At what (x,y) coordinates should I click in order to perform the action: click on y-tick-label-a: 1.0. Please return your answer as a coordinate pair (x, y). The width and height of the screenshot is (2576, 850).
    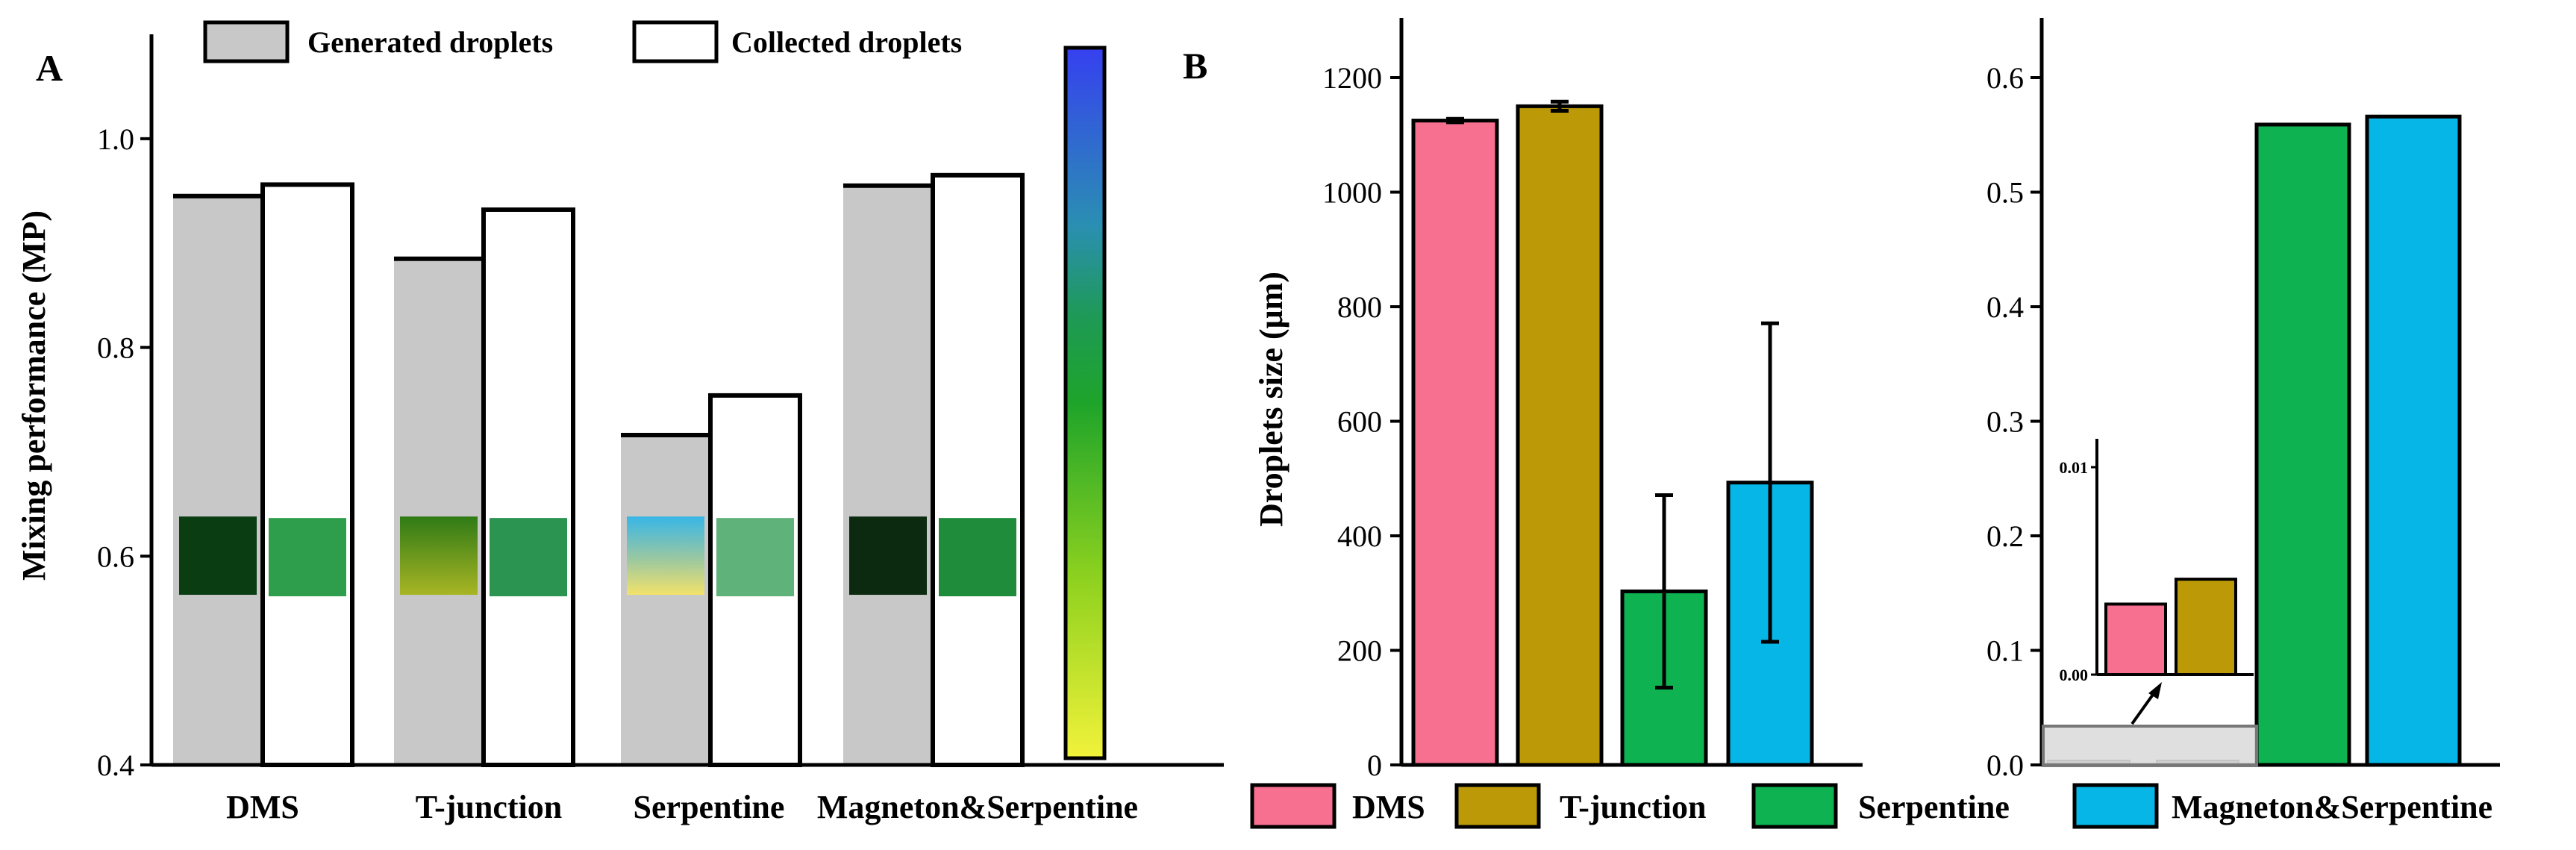
    Looking at the image, I should click on (115, 139).